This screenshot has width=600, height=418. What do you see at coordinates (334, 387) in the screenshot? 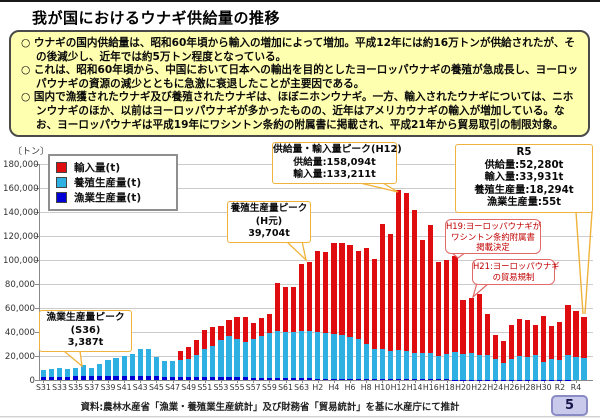
I see `x-tick-label: H4` at bounding box center [334, 387].